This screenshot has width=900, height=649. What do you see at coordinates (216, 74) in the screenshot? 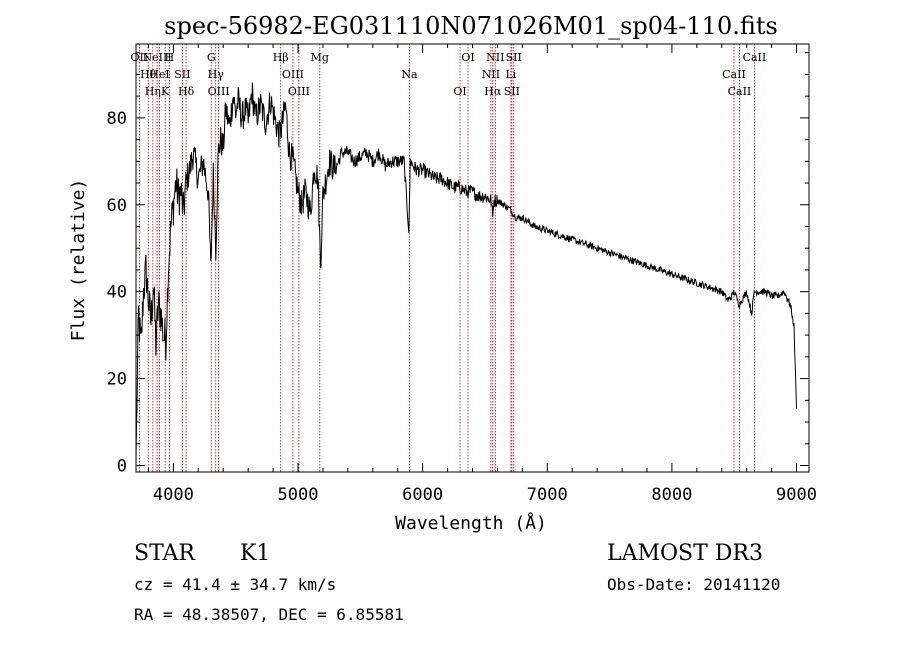
I see `line-label: Hγ` at bounding box center [216, 74].